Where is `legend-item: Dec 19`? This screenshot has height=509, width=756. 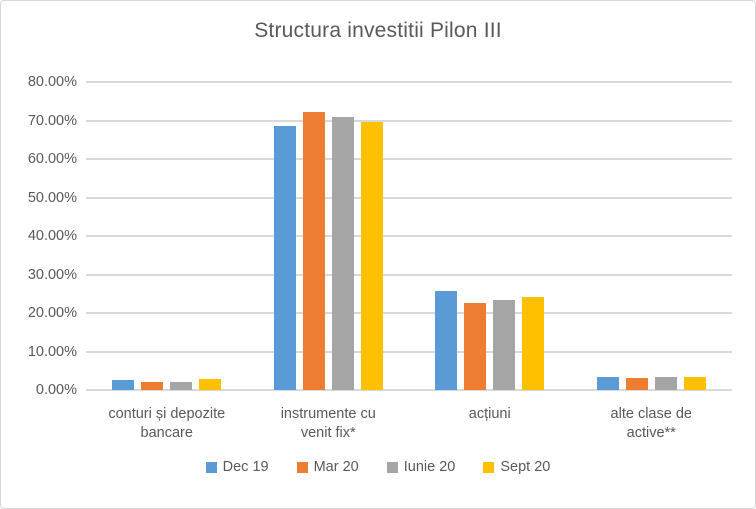
legend-item: Dec 19 is located at coordinates (237, 467).